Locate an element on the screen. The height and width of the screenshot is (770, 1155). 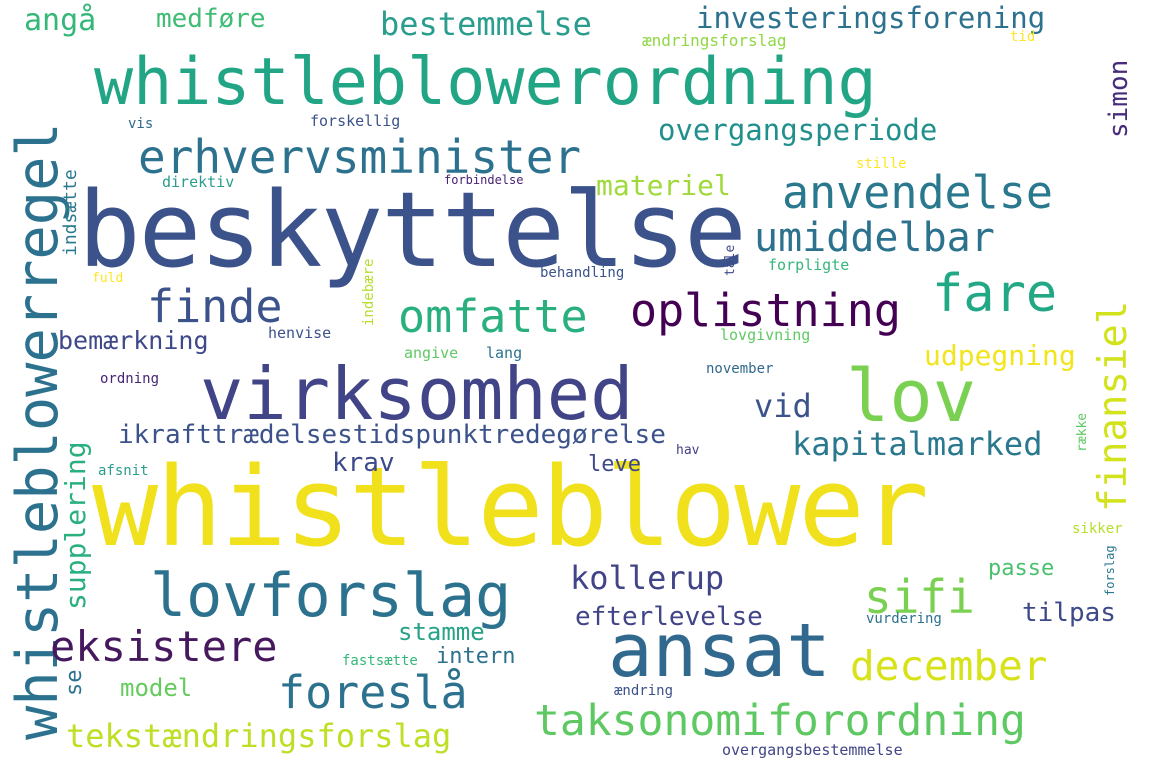
word-passe: passe is located at coordinates (1021, 568).